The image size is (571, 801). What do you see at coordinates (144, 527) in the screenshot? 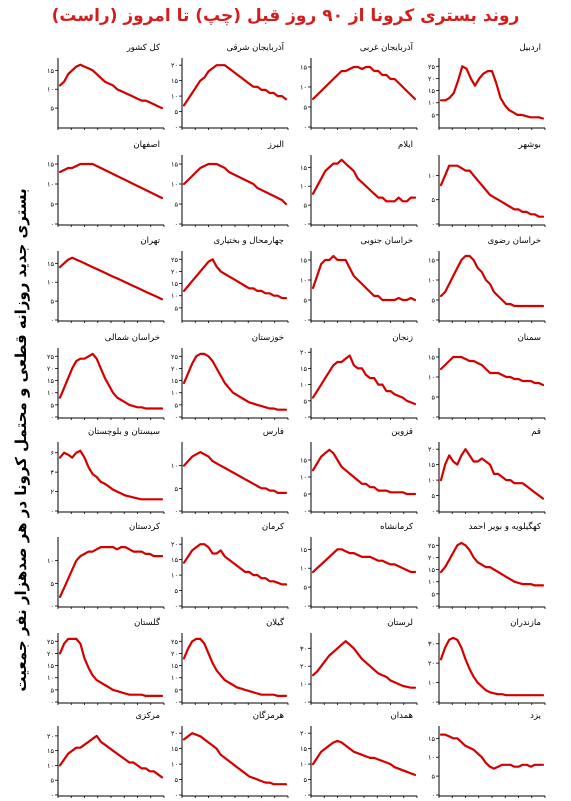
I see `panel-title: کردستان` at bounding box center [144, 527].